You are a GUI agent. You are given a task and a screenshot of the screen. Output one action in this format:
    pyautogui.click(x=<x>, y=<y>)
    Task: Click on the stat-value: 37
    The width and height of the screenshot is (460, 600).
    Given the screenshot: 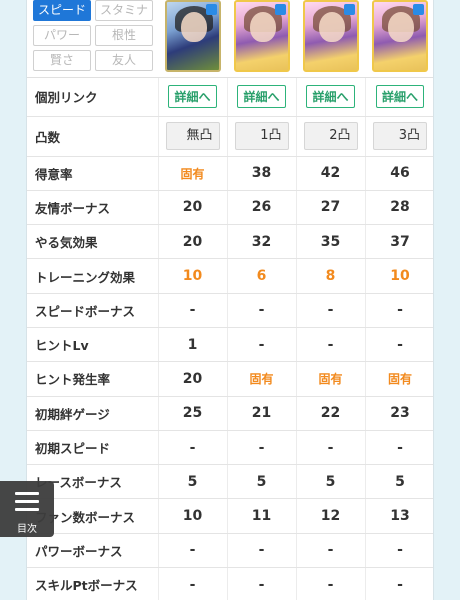 What is the action you would take?
    pyautogui.click(x=399, y=242)
    